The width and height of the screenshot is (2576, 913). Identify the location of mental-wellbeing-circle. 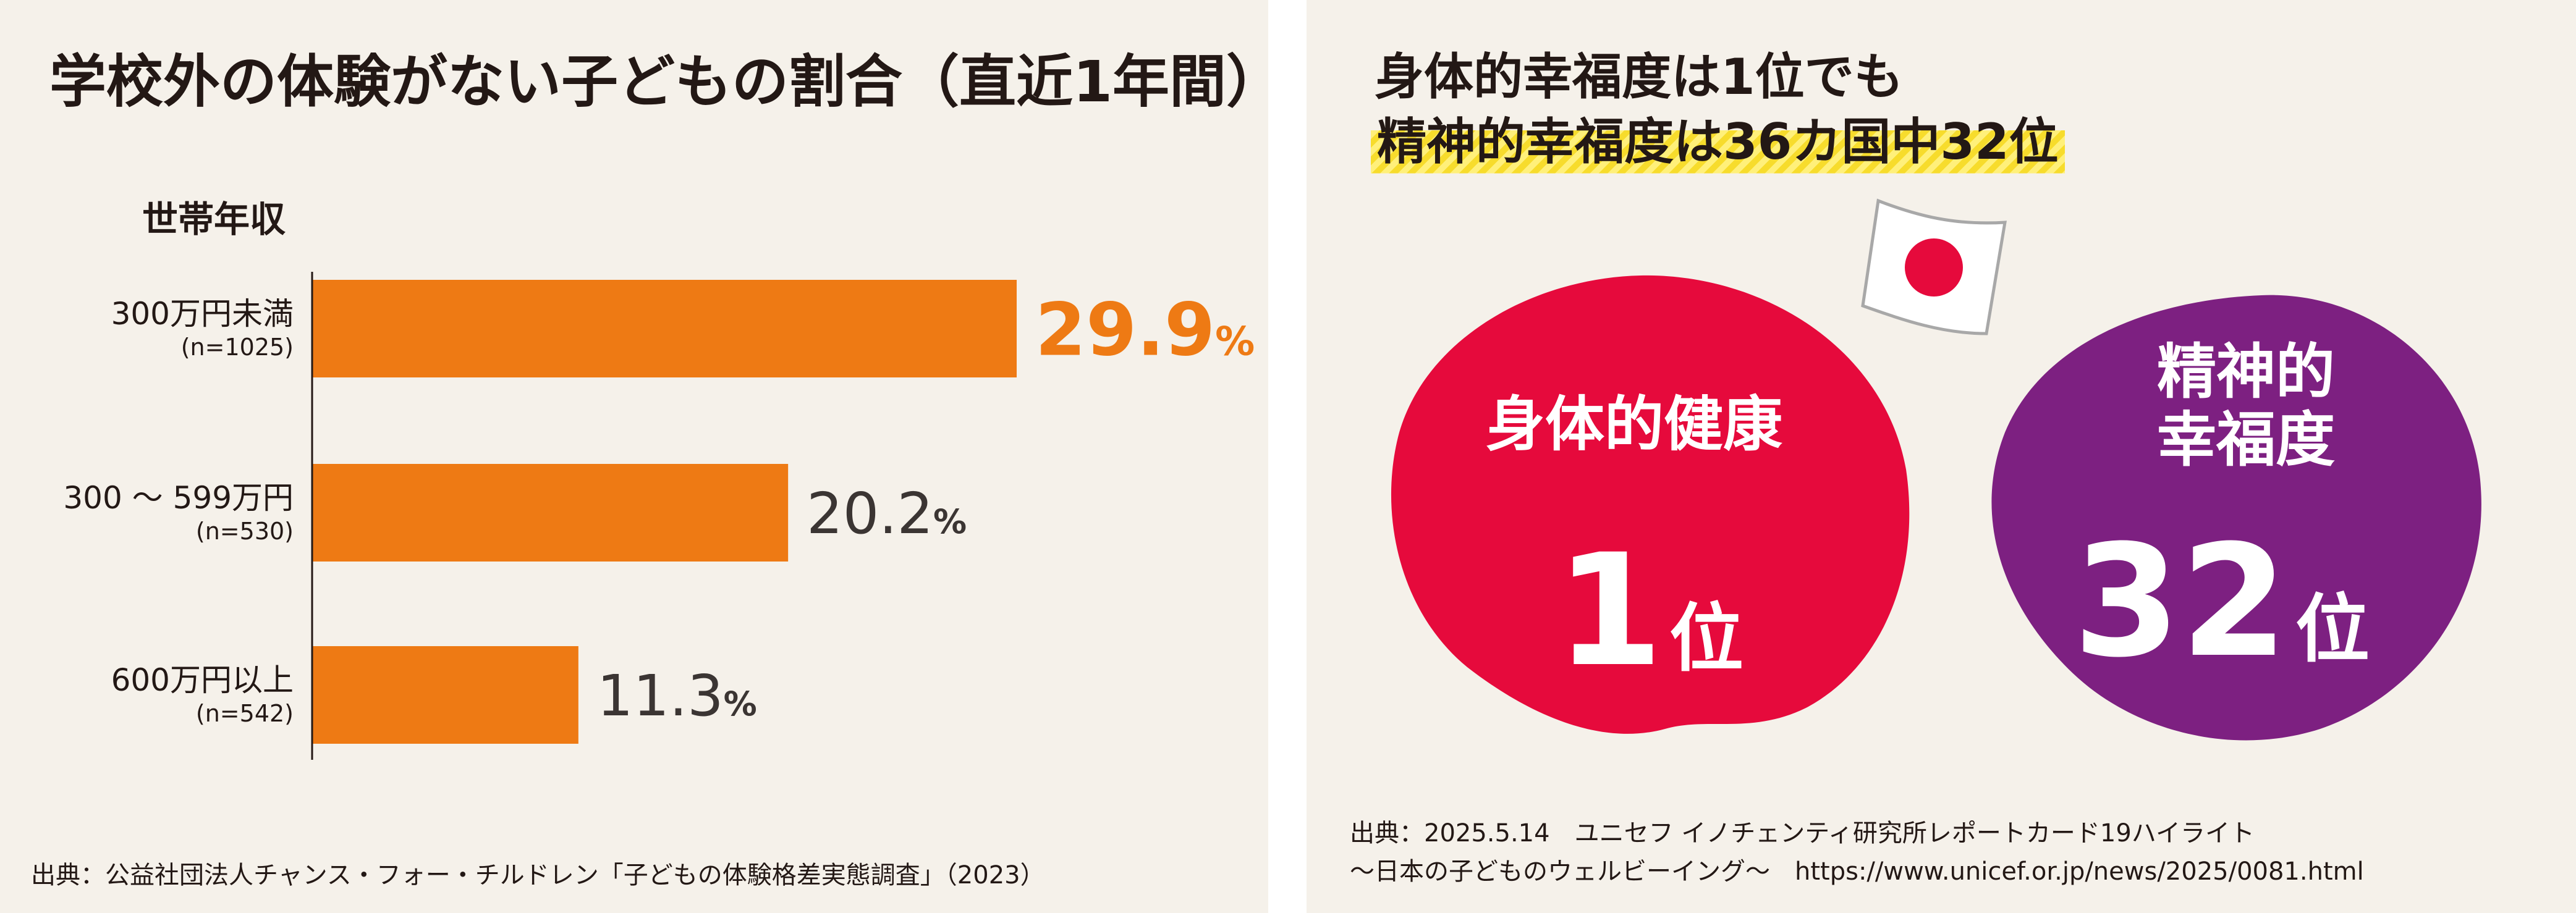
(2236, 518).